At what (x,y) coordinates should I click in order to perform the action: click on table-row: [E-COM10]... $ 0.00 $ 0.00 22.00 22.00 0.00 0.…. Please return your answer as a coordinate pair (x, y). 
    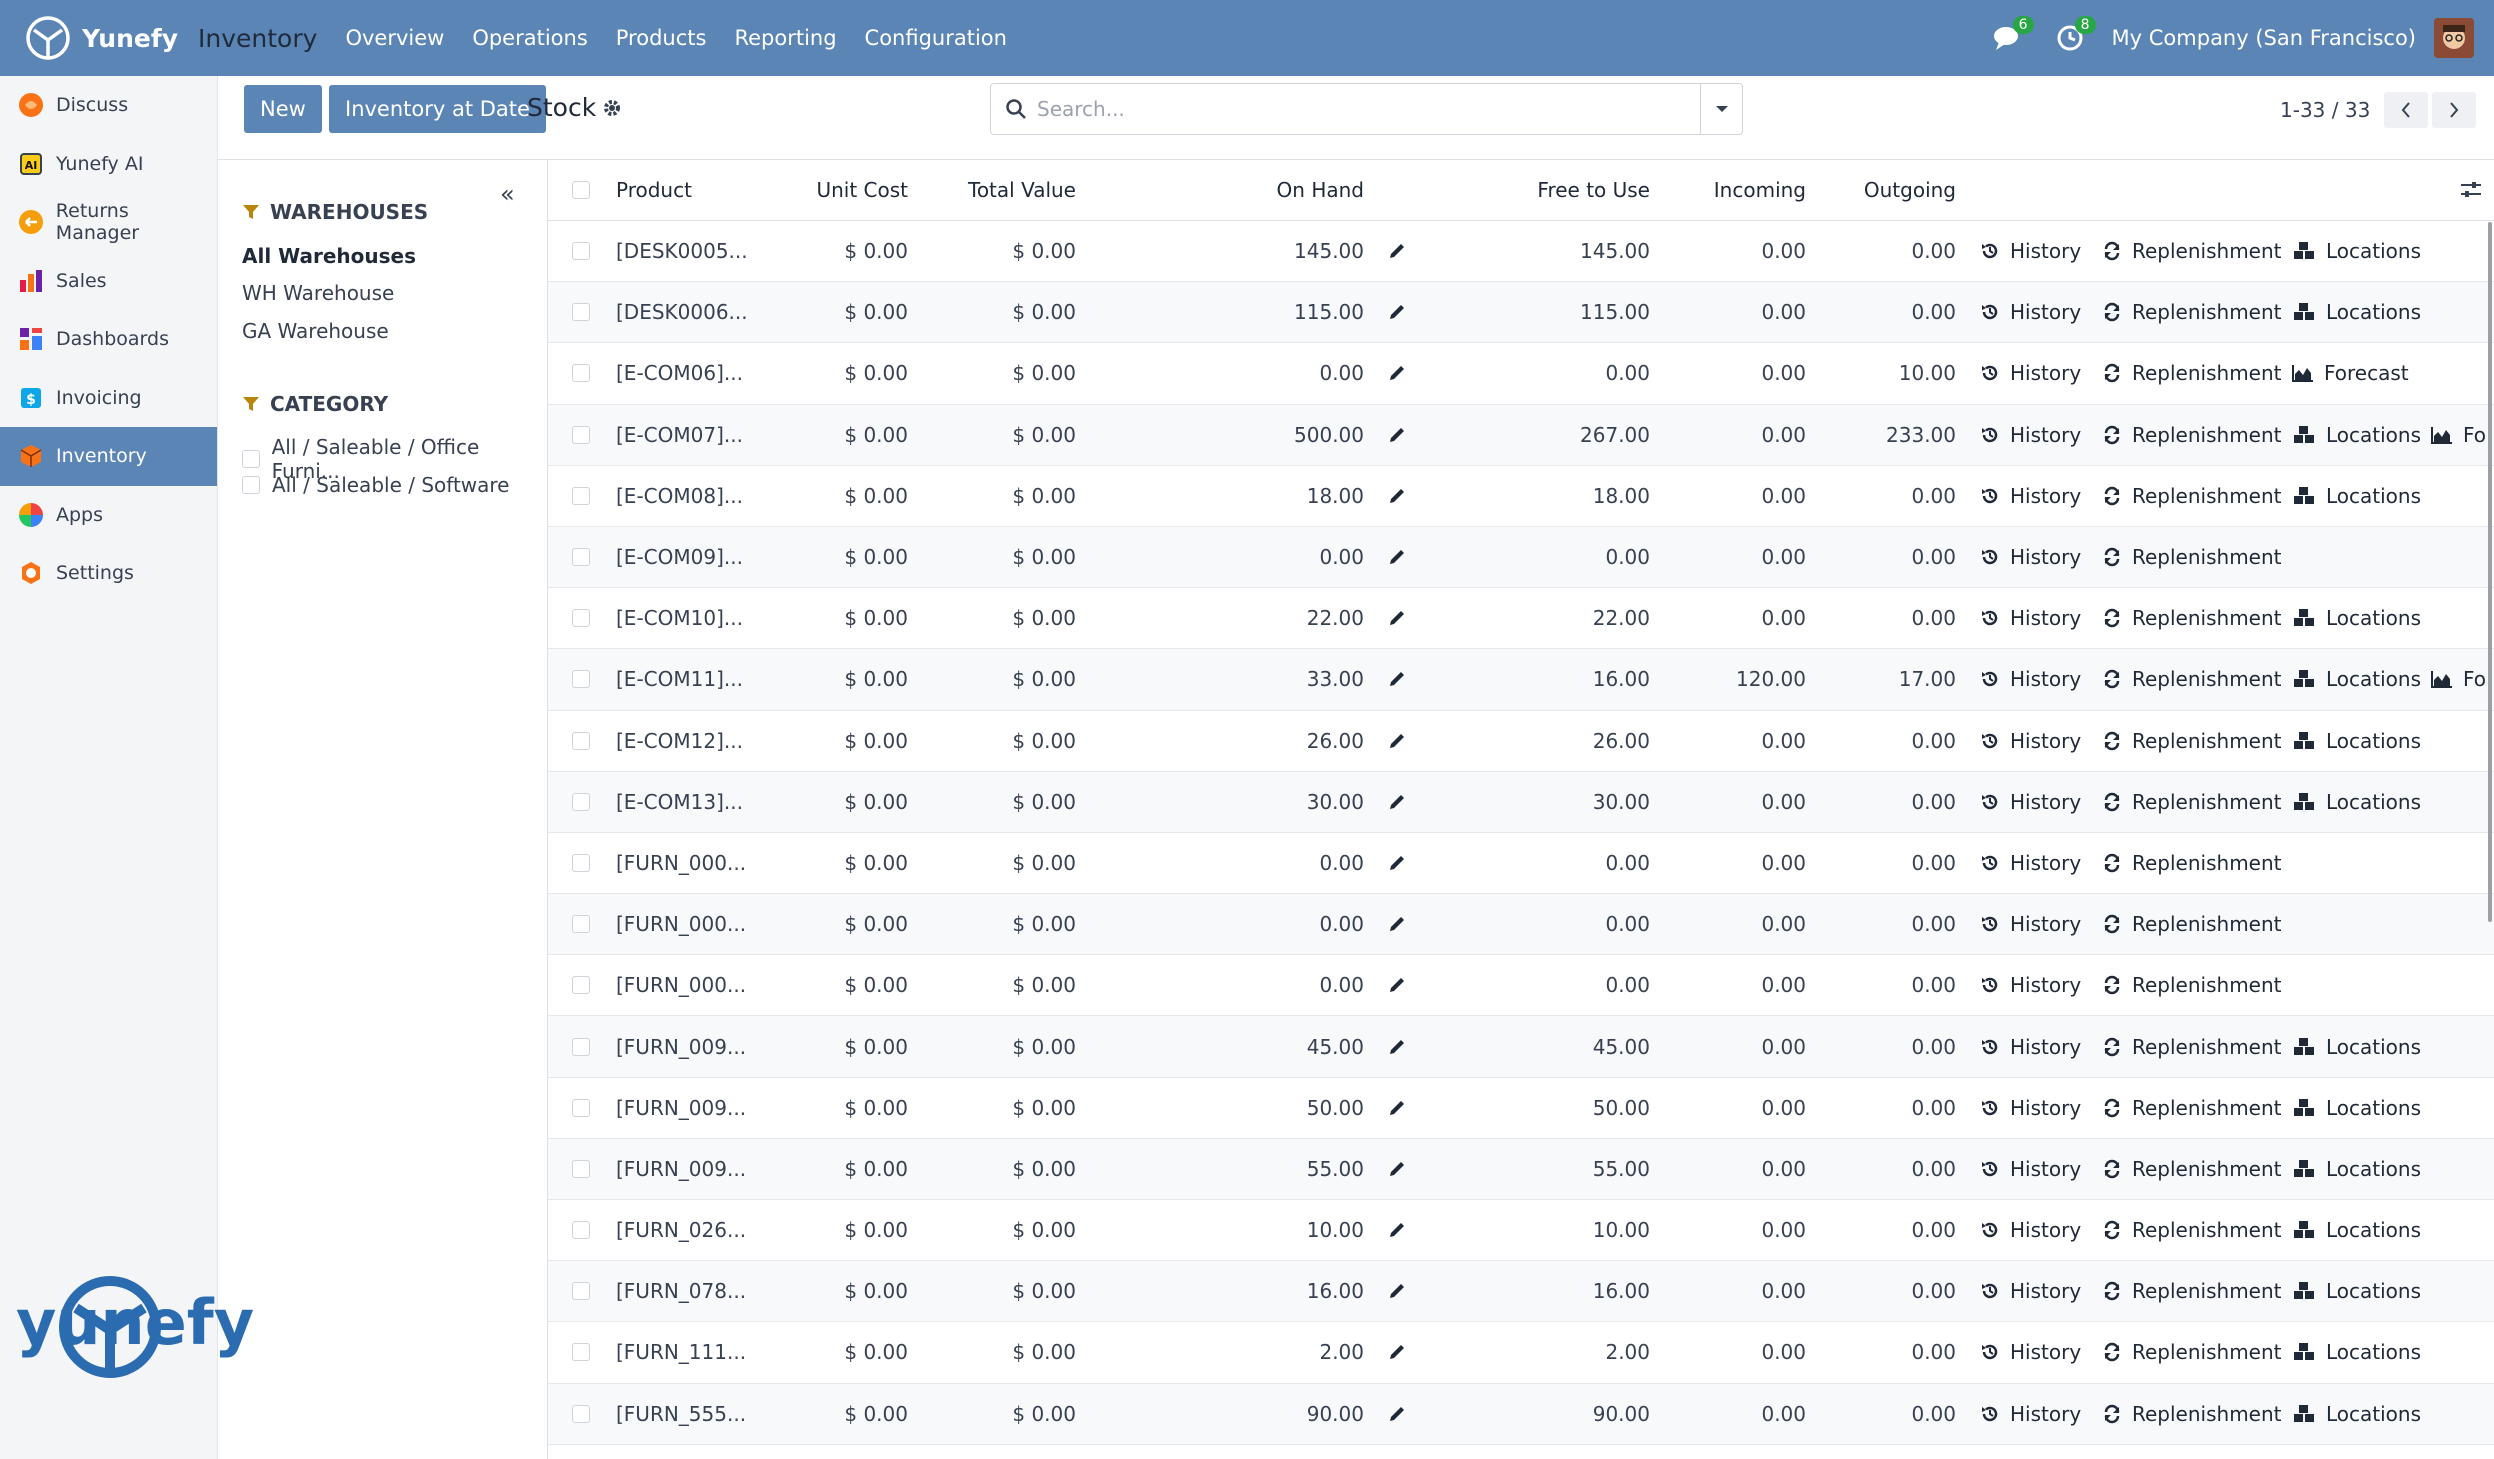
    Looking at the image, I should click on (1521, 619).